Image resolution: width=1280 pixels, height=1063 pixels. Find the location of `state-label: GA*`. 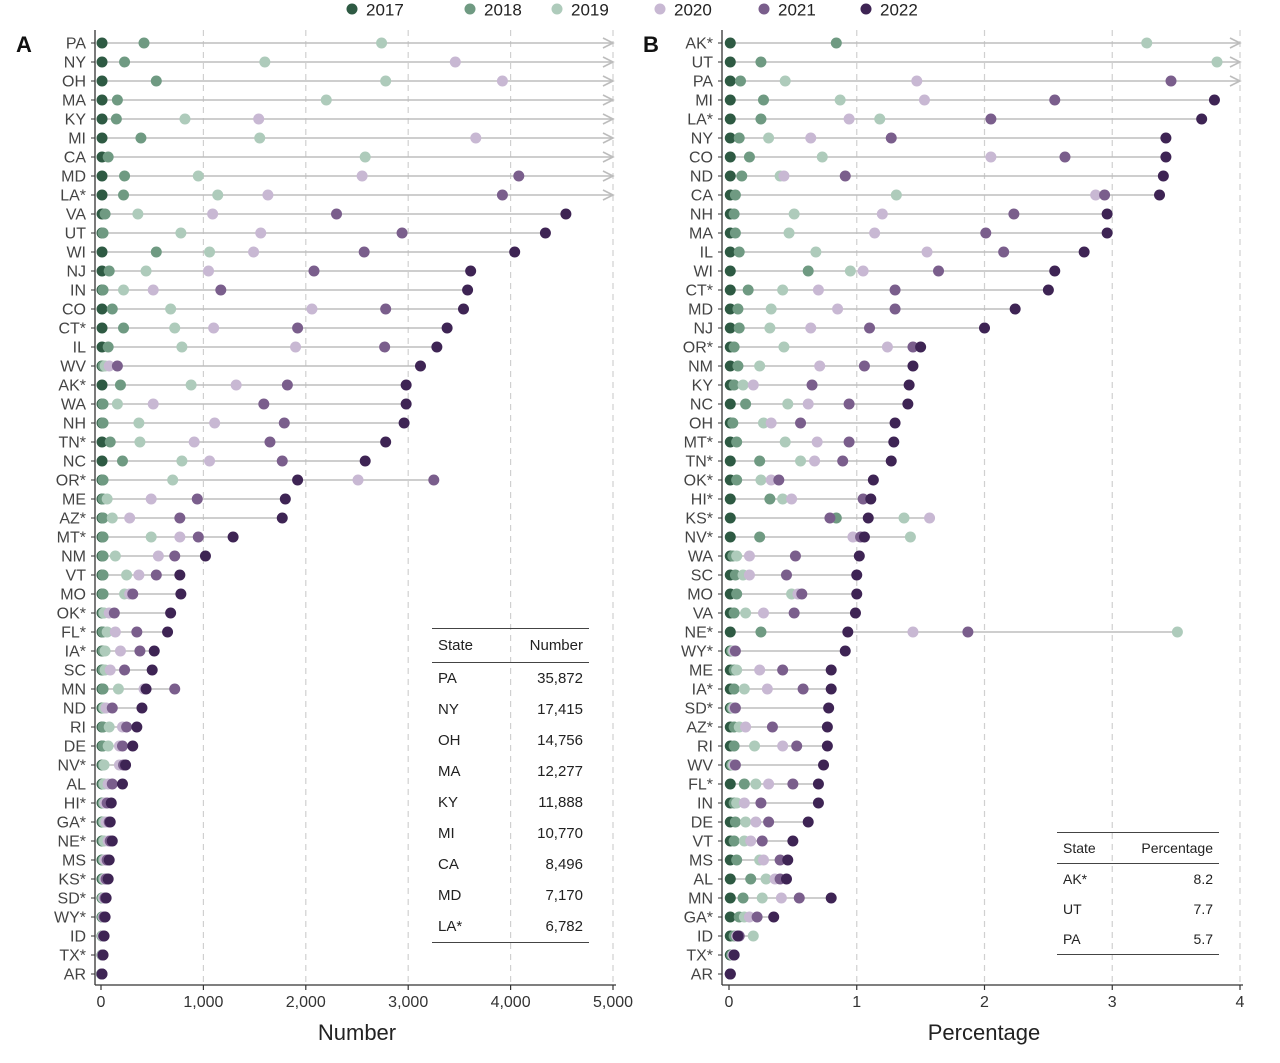

state-label: GA* is located at coordinates (71, 823).